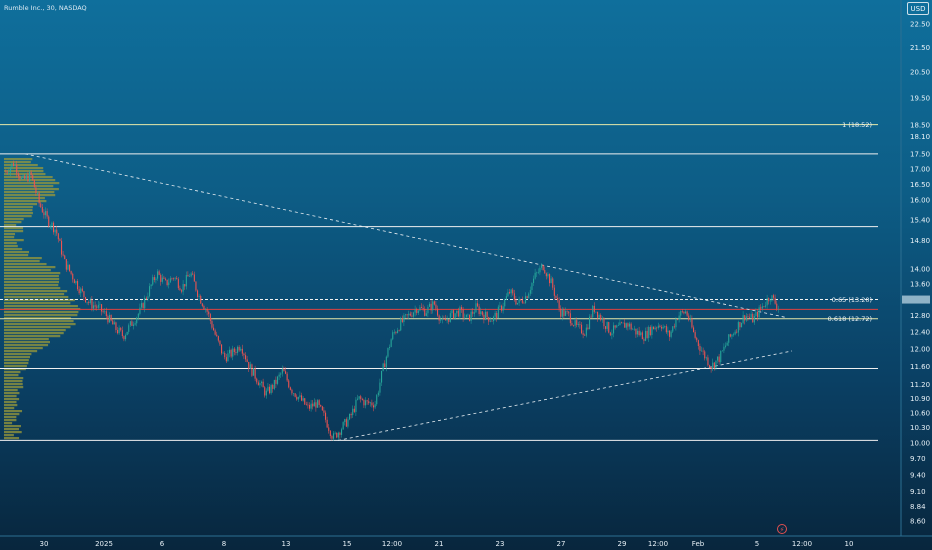  I want to click on currency-button: USD, so click(918, 8).